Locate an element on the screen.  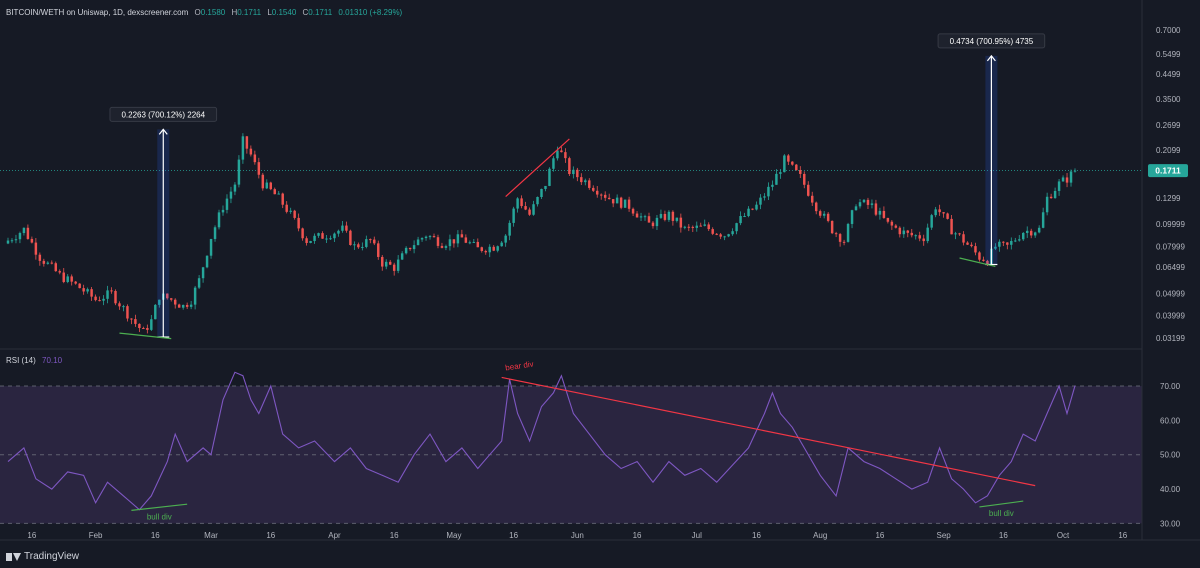
price-tick-label: 0.1299 is located at coordinates (1168, 198).